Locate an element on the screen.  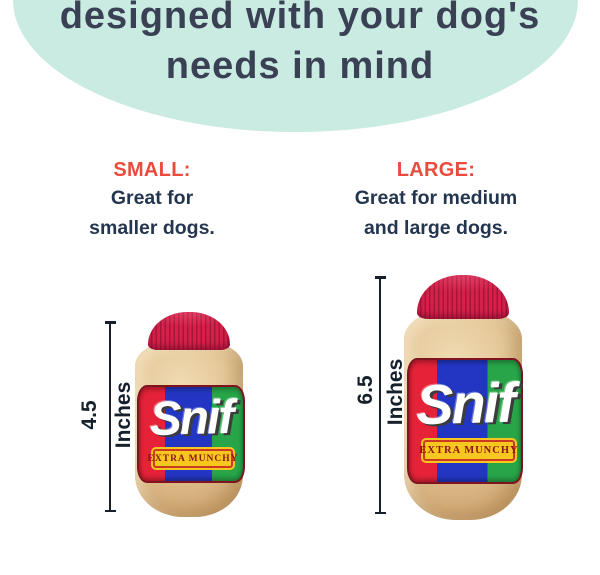
large-measure-value: 6.5 is located at coordinates (365, 390).